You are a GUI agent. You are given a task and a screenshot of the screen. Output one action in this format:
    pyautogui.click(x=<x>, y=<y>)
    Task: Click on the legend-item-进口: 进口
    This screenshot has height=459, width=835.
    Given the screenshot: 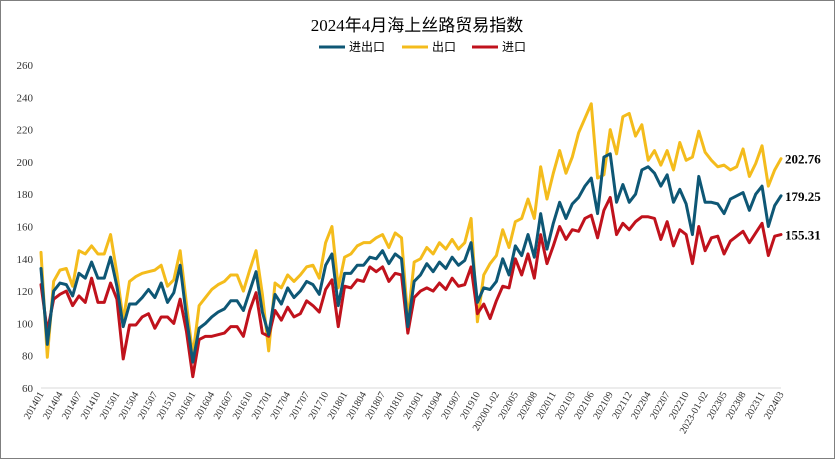 What is the action you would take?
    pyautogui.click(x=499, y=47)
    